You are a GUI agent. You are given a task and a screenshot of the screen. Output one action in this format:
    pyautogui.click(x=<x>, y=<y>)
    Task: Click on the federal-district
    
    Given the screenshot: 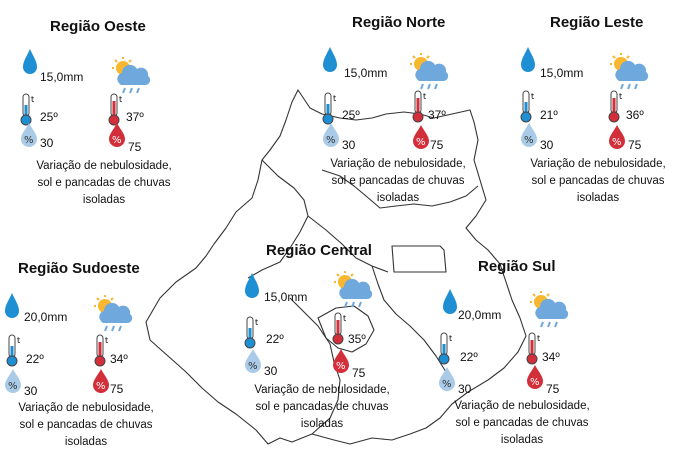 What is the action you would take?
    pyautogui.click(x=419, y=259)
    